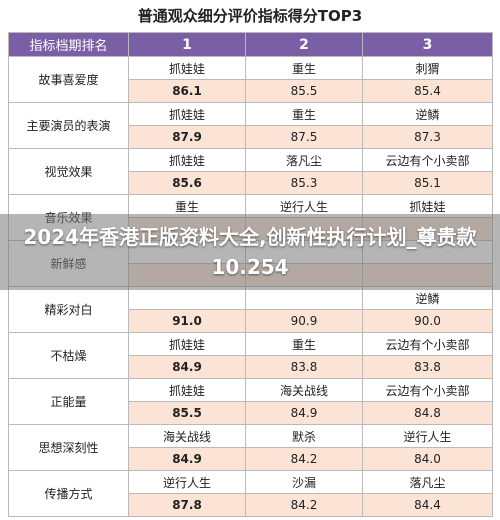  What do you see at coordinates (68, 401) in the screenshot?
I see `row-label: 正能量` at bounding box center [68, 401].